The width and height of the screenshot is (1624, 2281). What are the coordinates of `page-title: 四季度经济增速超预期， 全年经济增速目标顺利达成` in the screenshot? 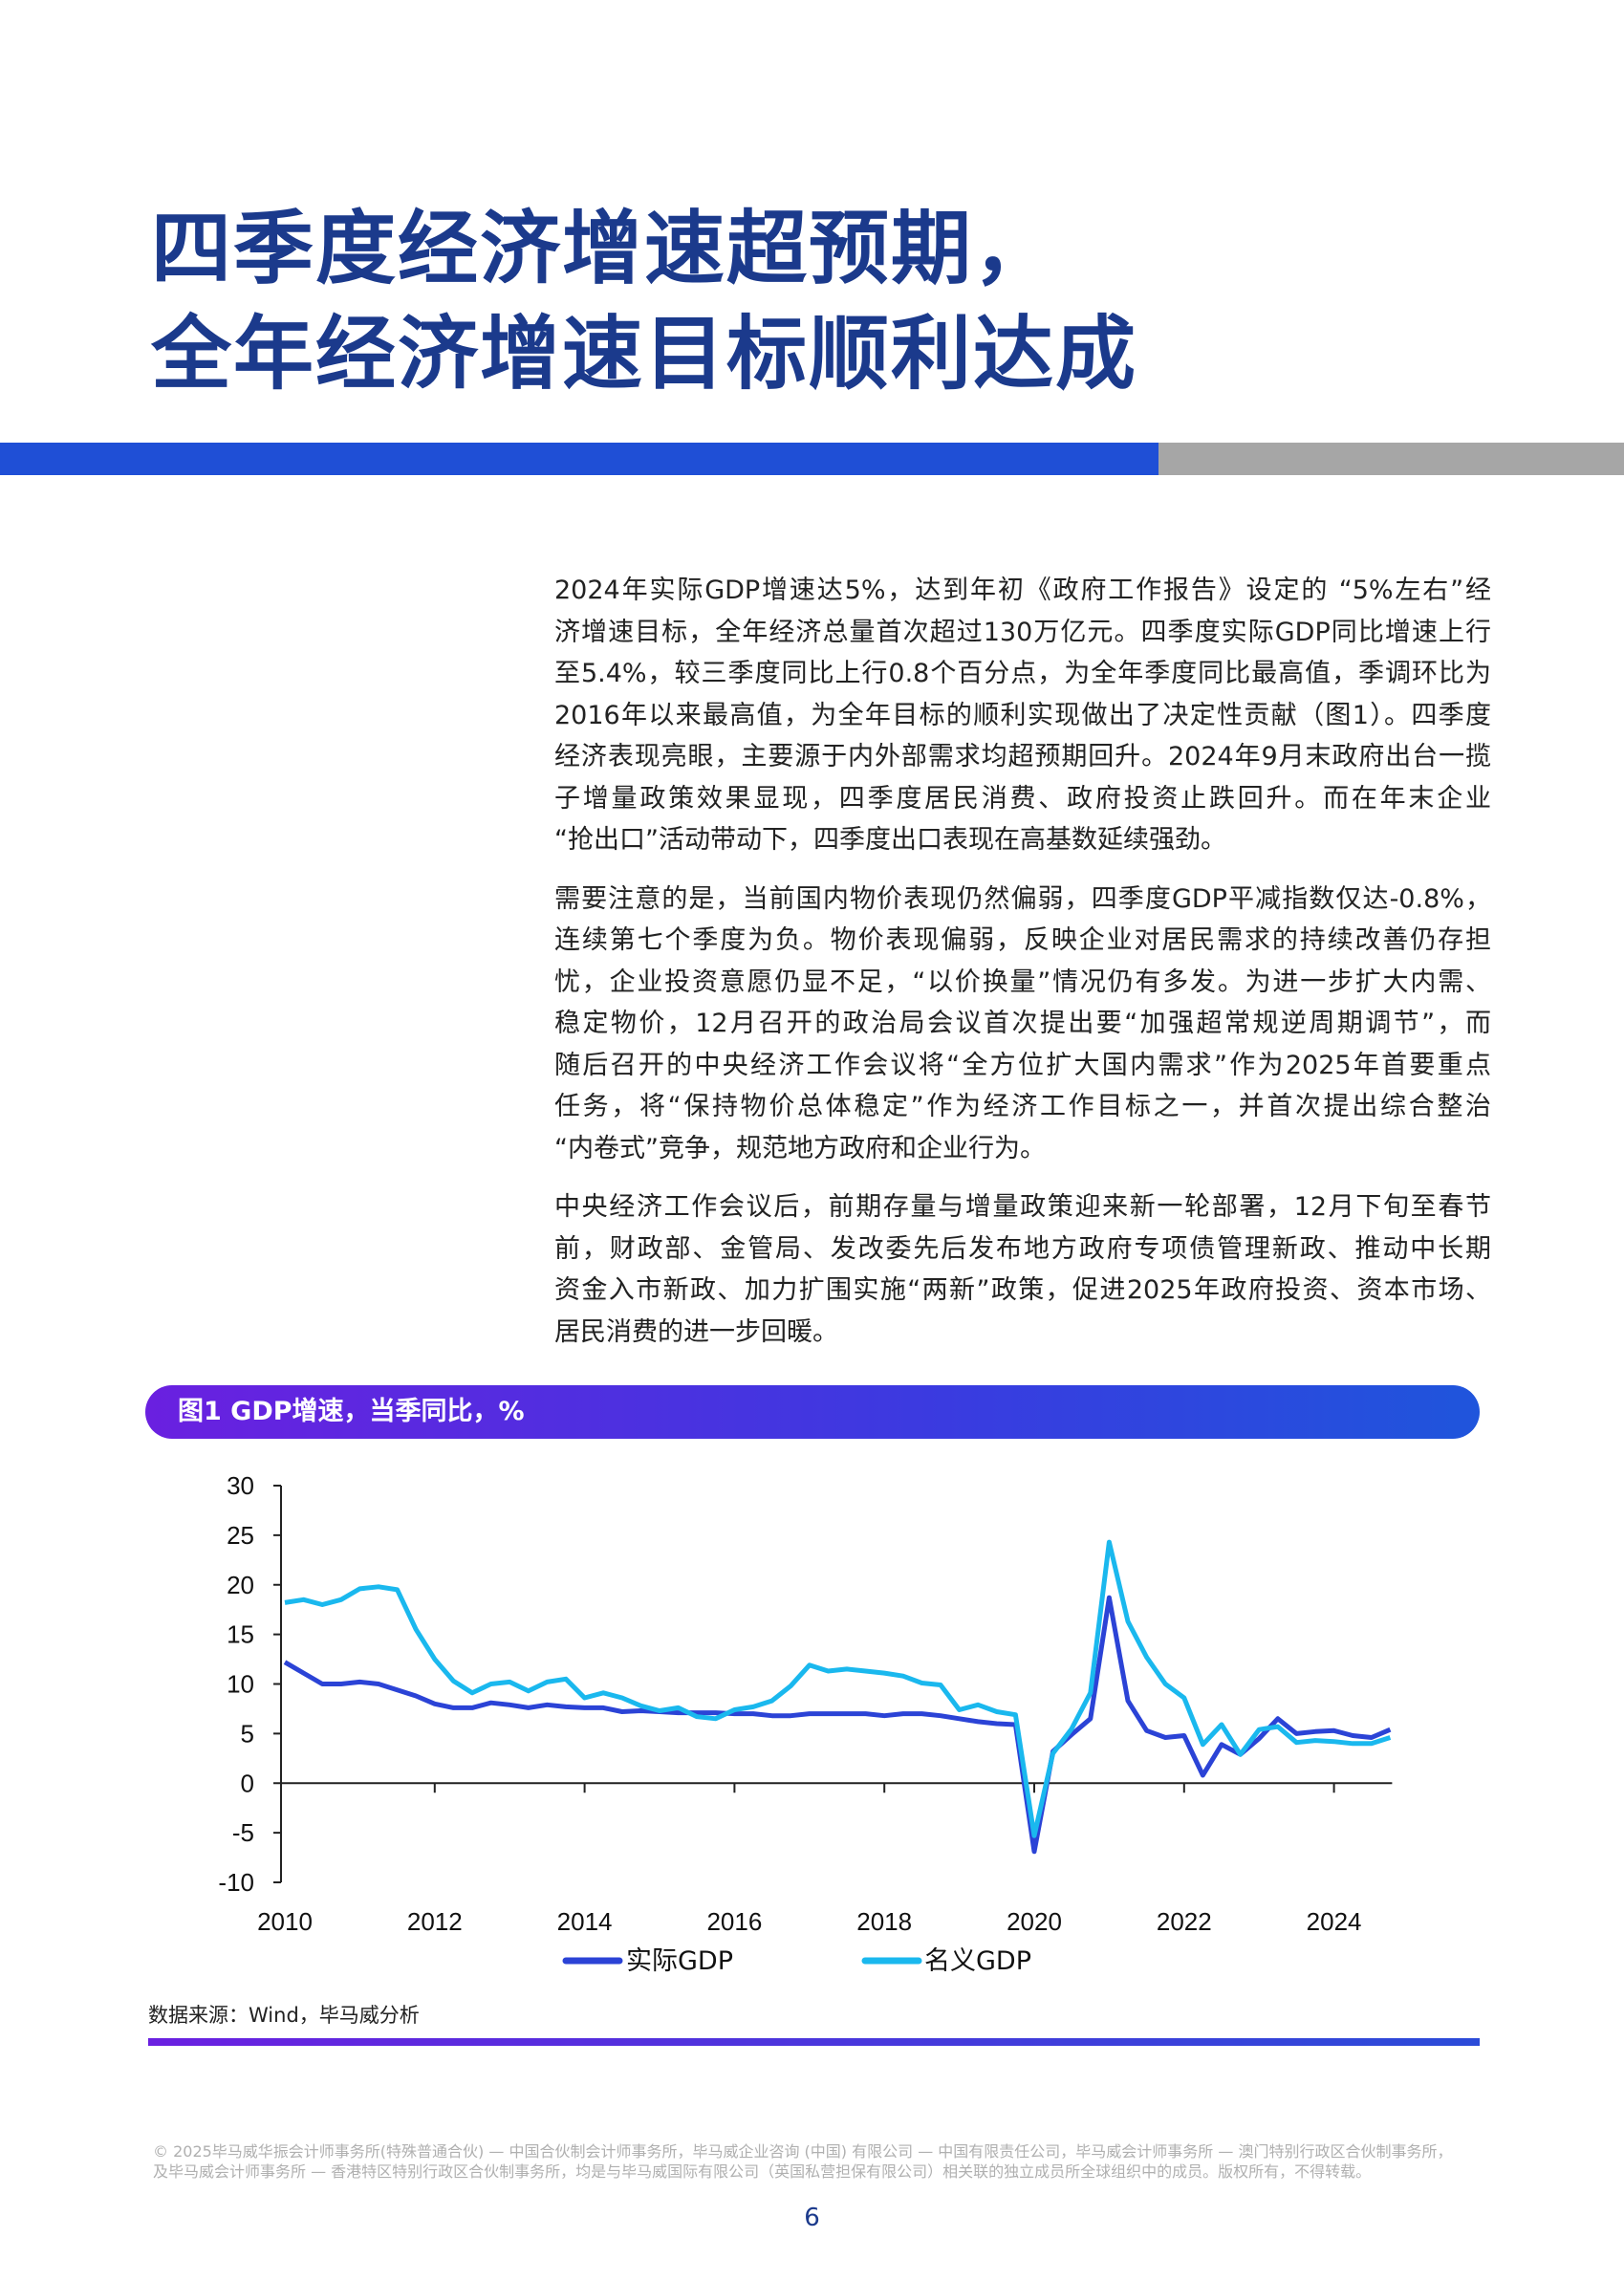 It's located at (644, 301).